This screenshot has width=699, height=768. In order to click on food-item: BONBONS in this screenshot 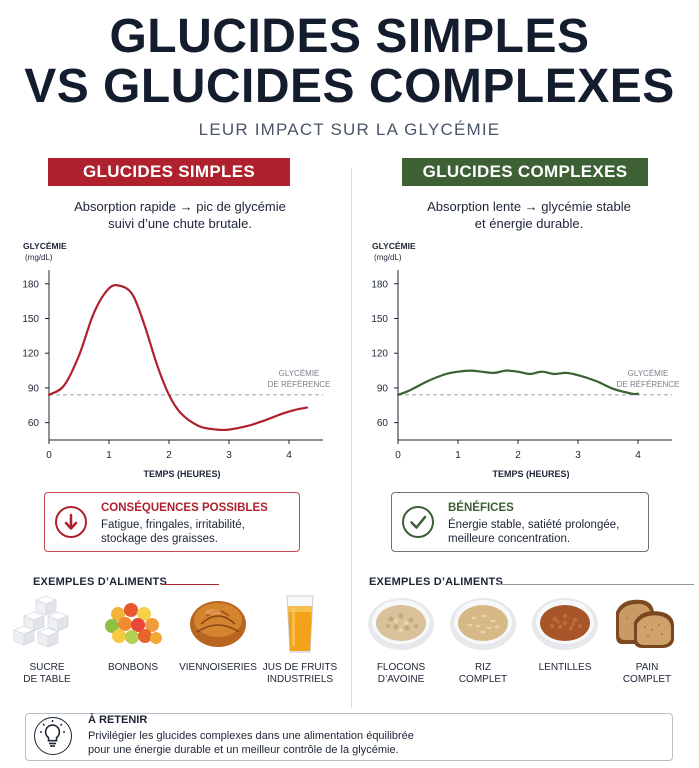, I will do `click(133, 640)`.